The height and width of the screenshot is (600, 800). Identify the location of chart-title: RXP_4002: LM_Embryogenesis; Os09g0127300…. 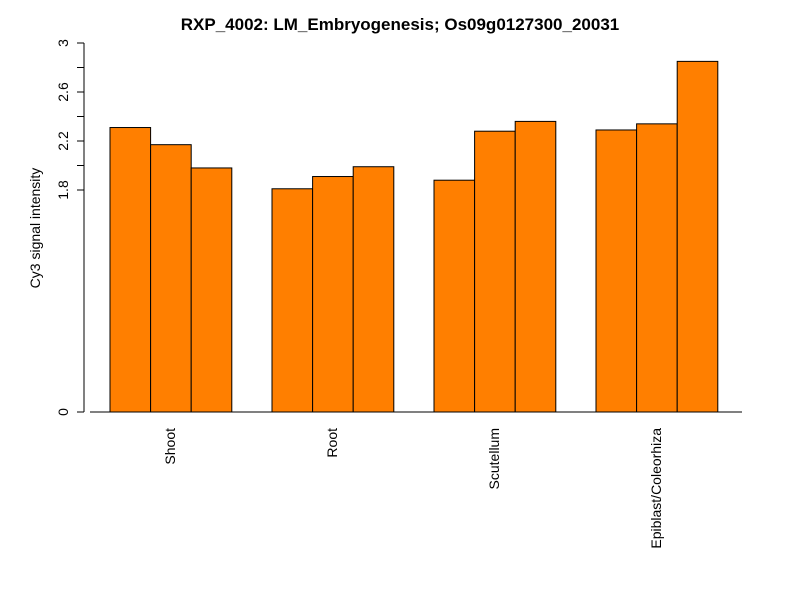
(400, 24).